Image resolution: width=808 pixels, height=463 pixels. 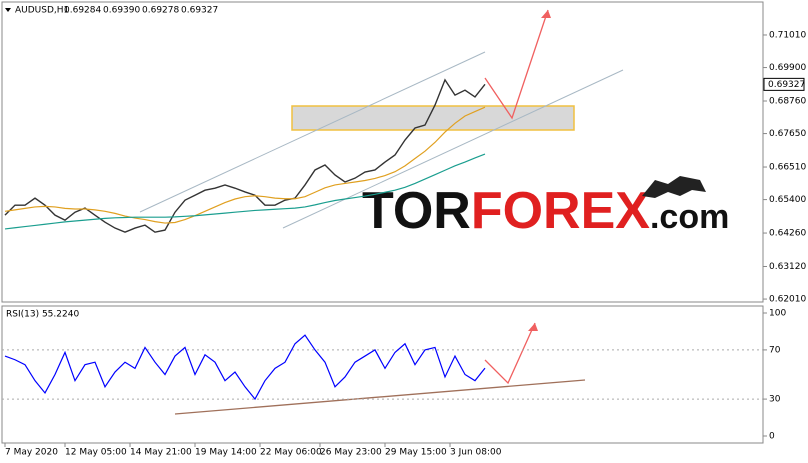 What do you see at coordinates (775, 400) in the screenshot?
I see `y-tick-label: 30` at bounding box center [775, 400].